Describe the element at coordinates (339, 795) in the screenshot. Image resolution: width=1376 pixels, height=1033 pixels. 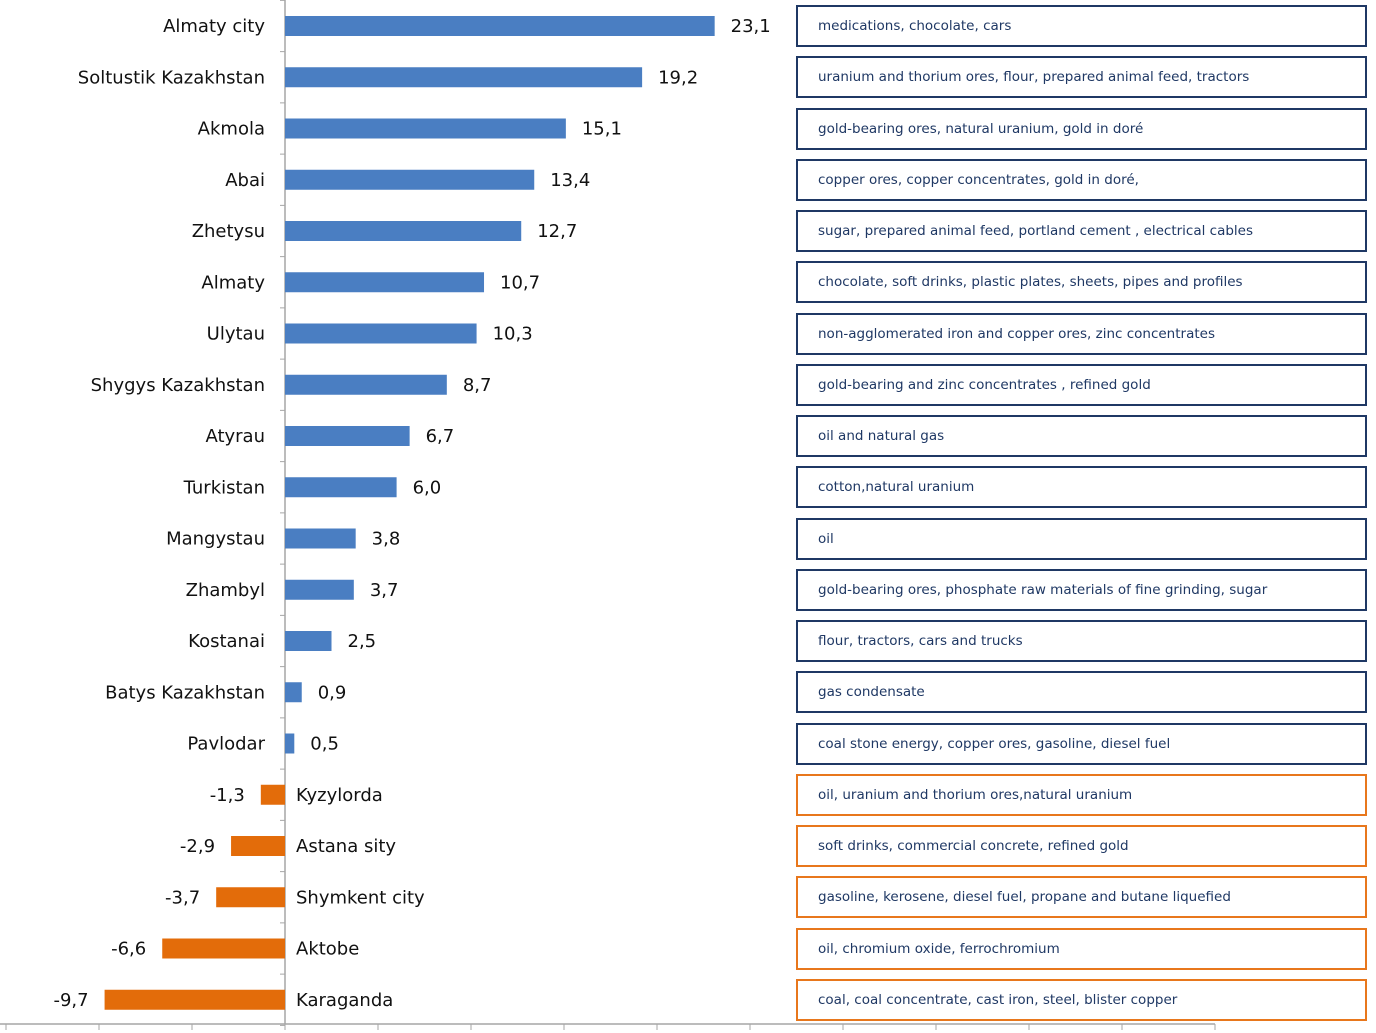
I see `region-label-15: Kyzylorda` at that location.